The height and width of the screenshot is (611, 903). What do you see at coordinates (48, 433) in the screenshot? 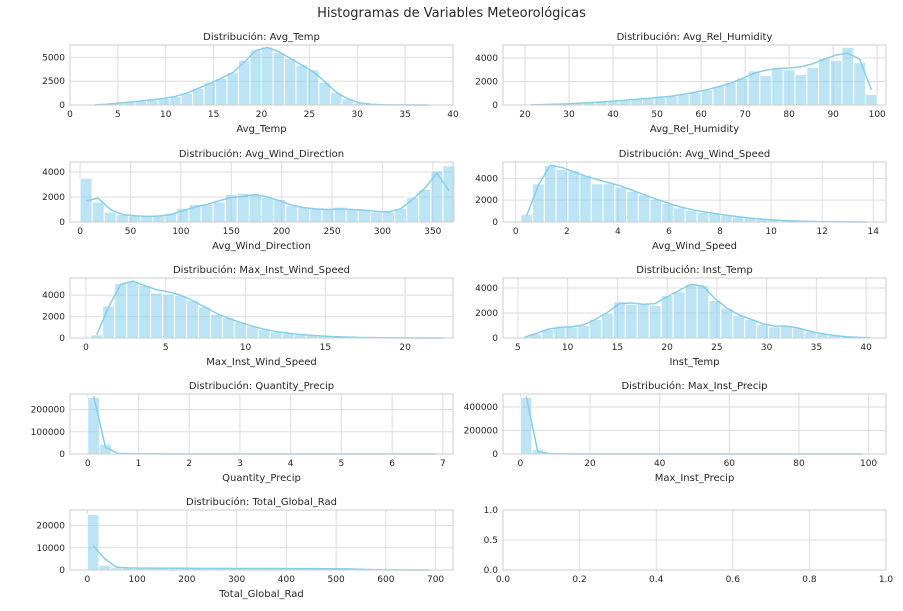
I see `y-tick-label: 100000` at bounding box center [48, 433].